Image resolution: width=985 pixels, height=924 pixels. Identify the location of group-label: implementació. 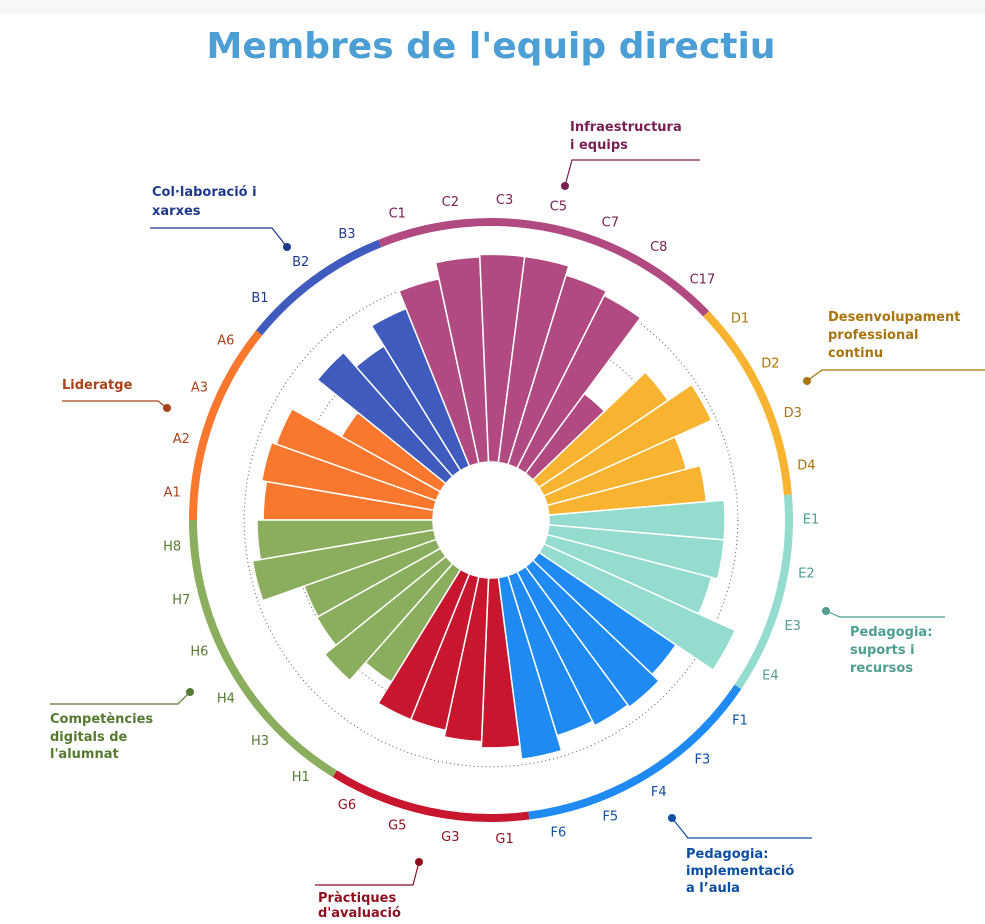
(740, 871).